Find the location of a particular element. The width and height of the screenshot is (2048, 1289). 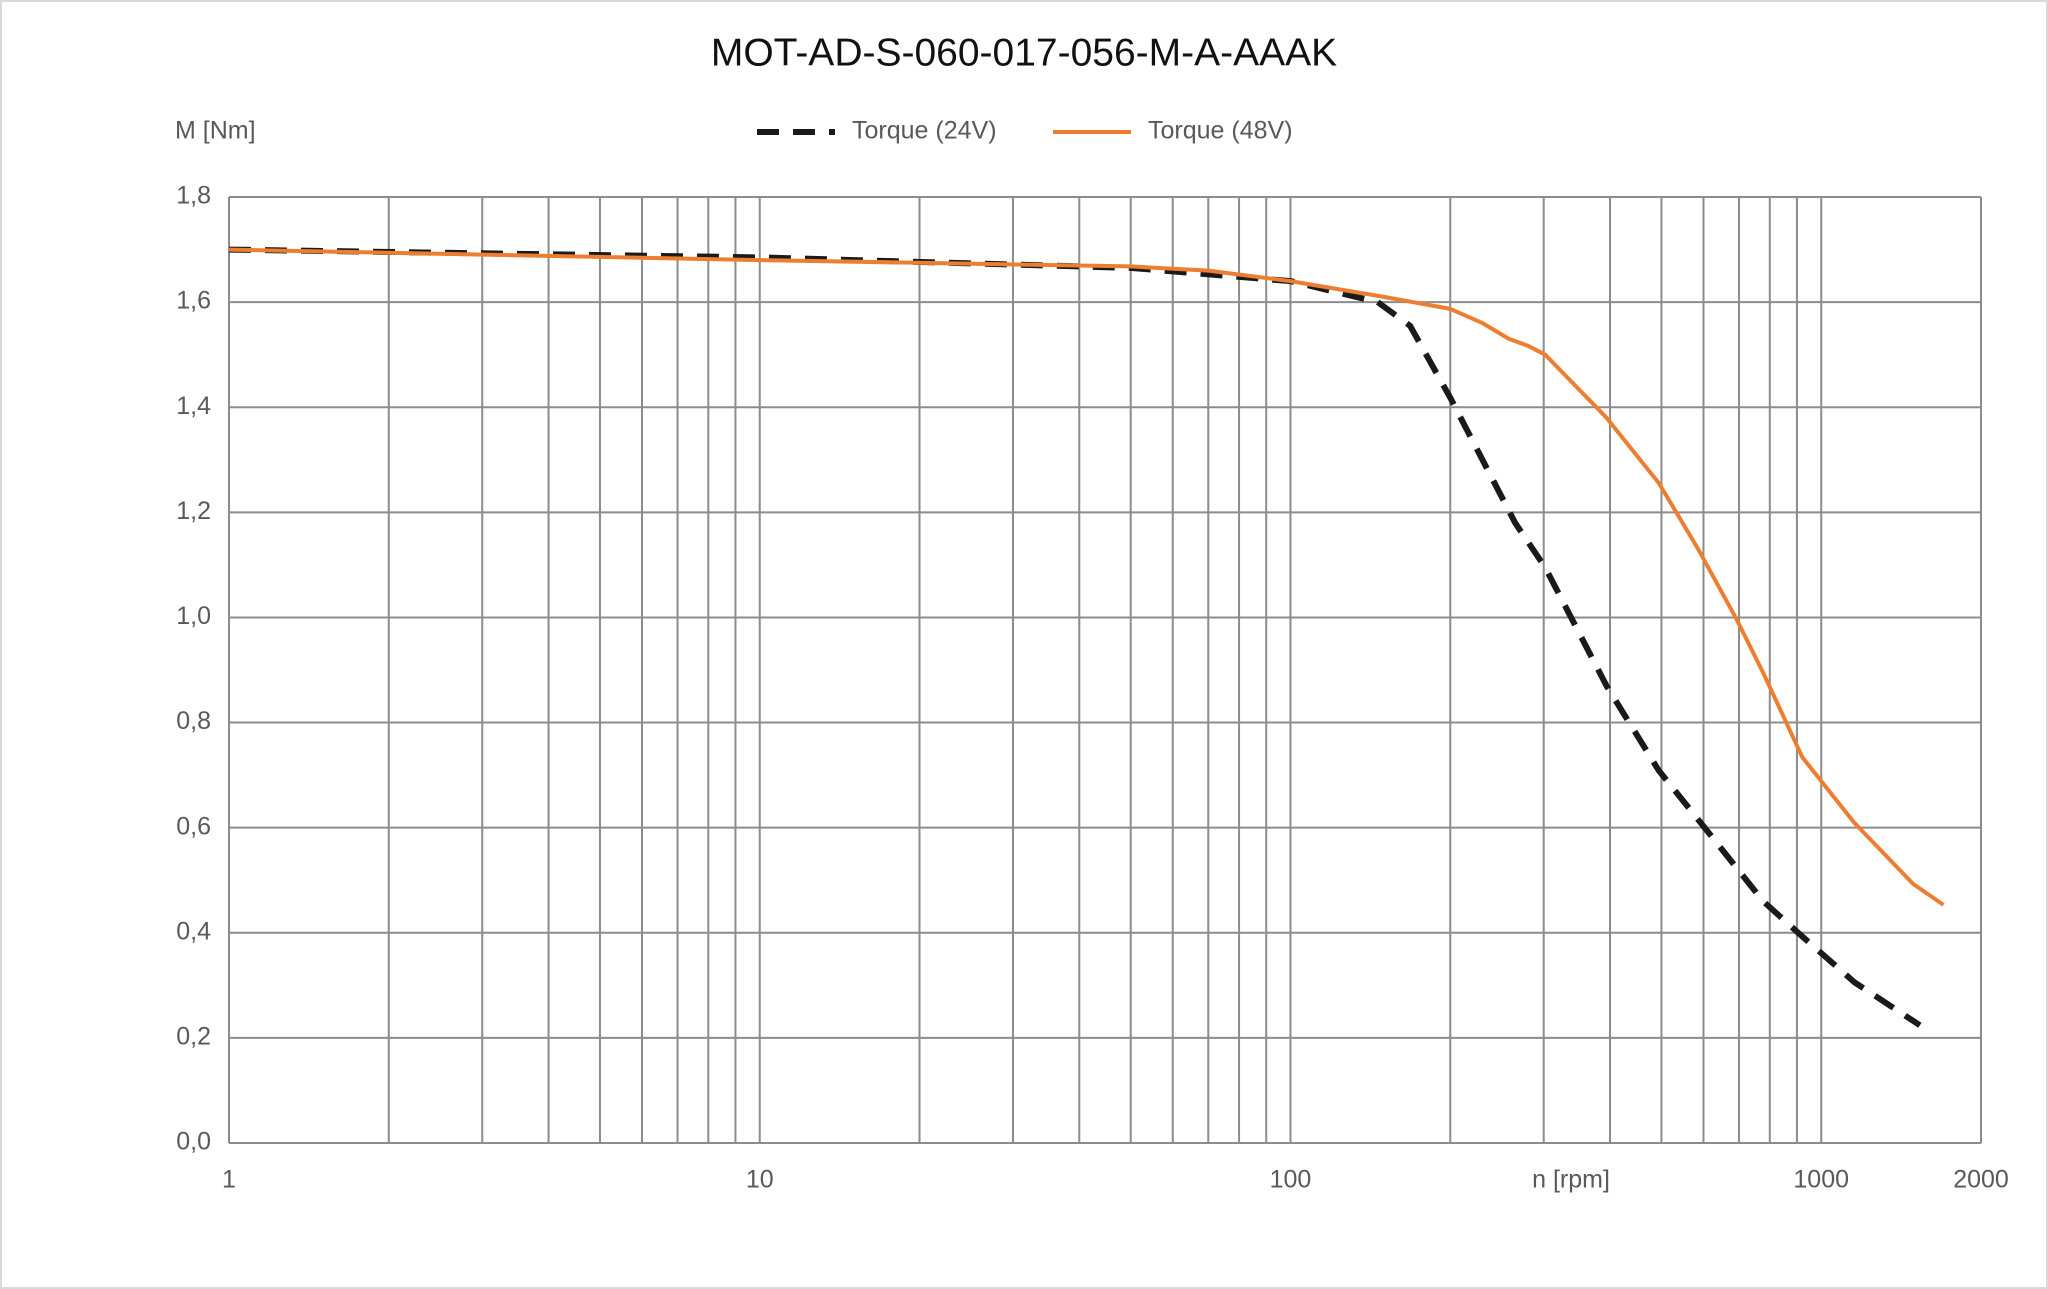

y-tick-label: 1,2 is located at coordinates (193, 511).